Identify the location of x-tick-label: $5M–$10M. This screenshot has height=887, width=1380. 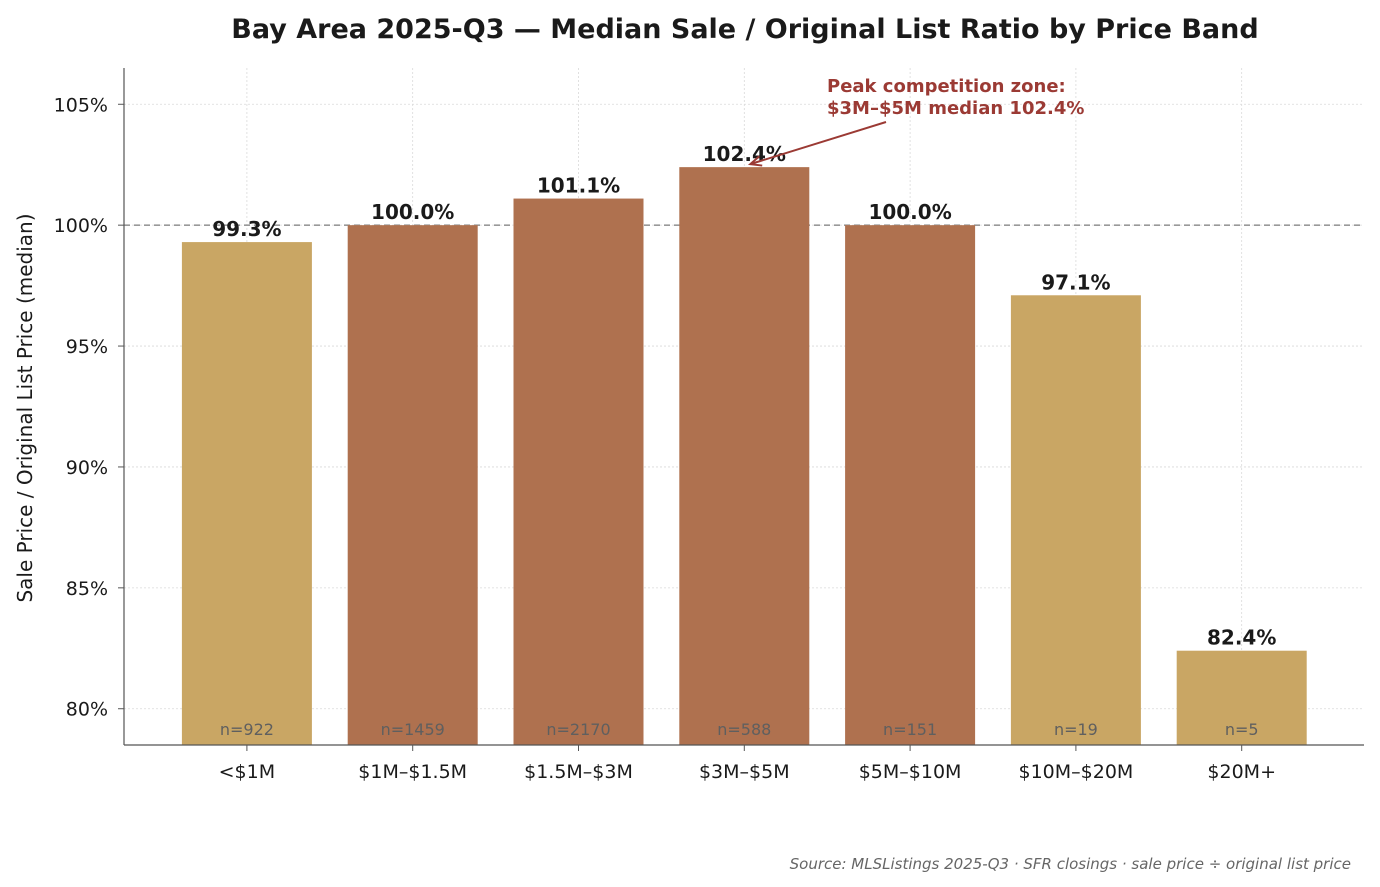
(910, 772).